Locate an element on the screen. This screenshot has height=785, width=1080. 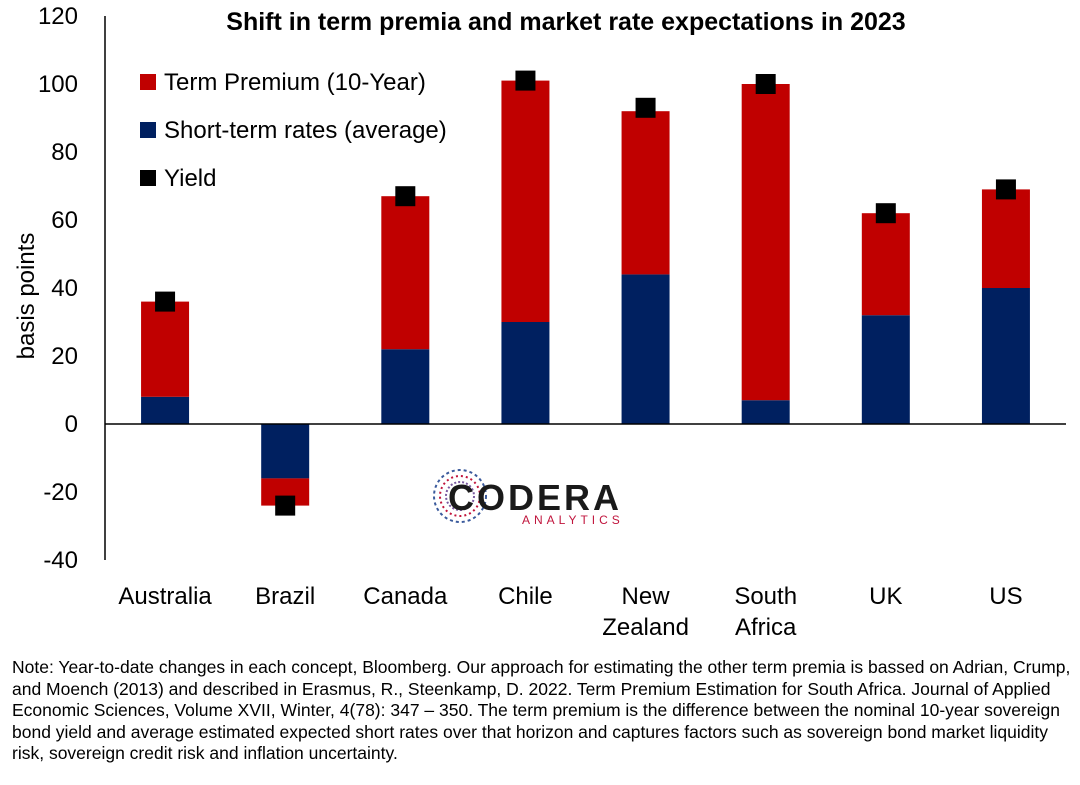
x-tick-label: Australia is located at coordinates (165, 596).